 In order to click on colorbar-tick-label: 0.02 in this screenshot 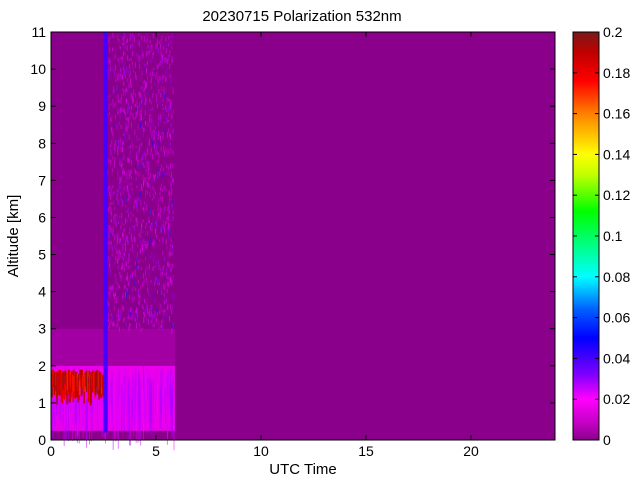, I will do `click(616, 399)`.